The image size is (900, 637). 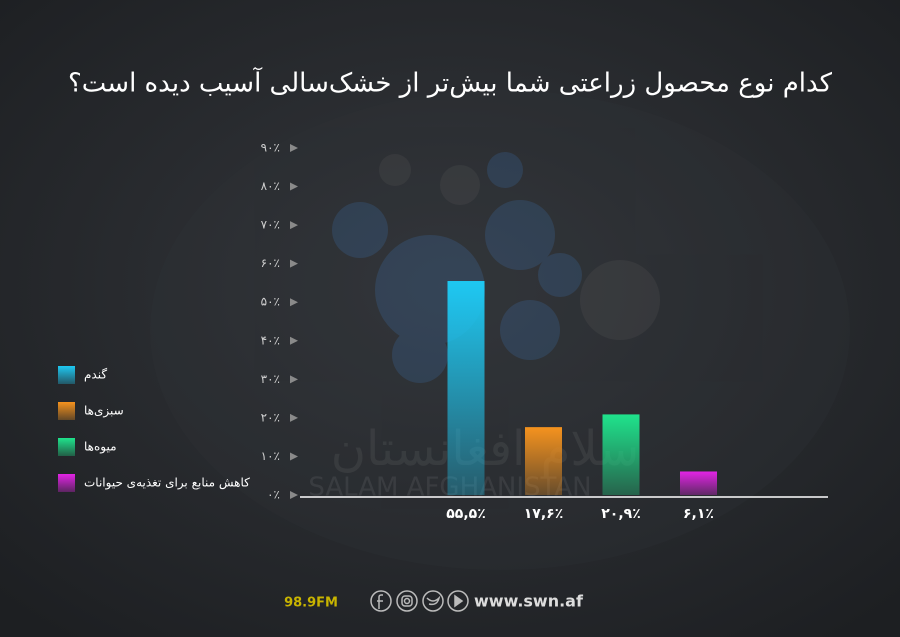 I want to click on legend-label: کاهش منابع برای تغذیه‌ی حیوانات, so click(x=167, y=483).